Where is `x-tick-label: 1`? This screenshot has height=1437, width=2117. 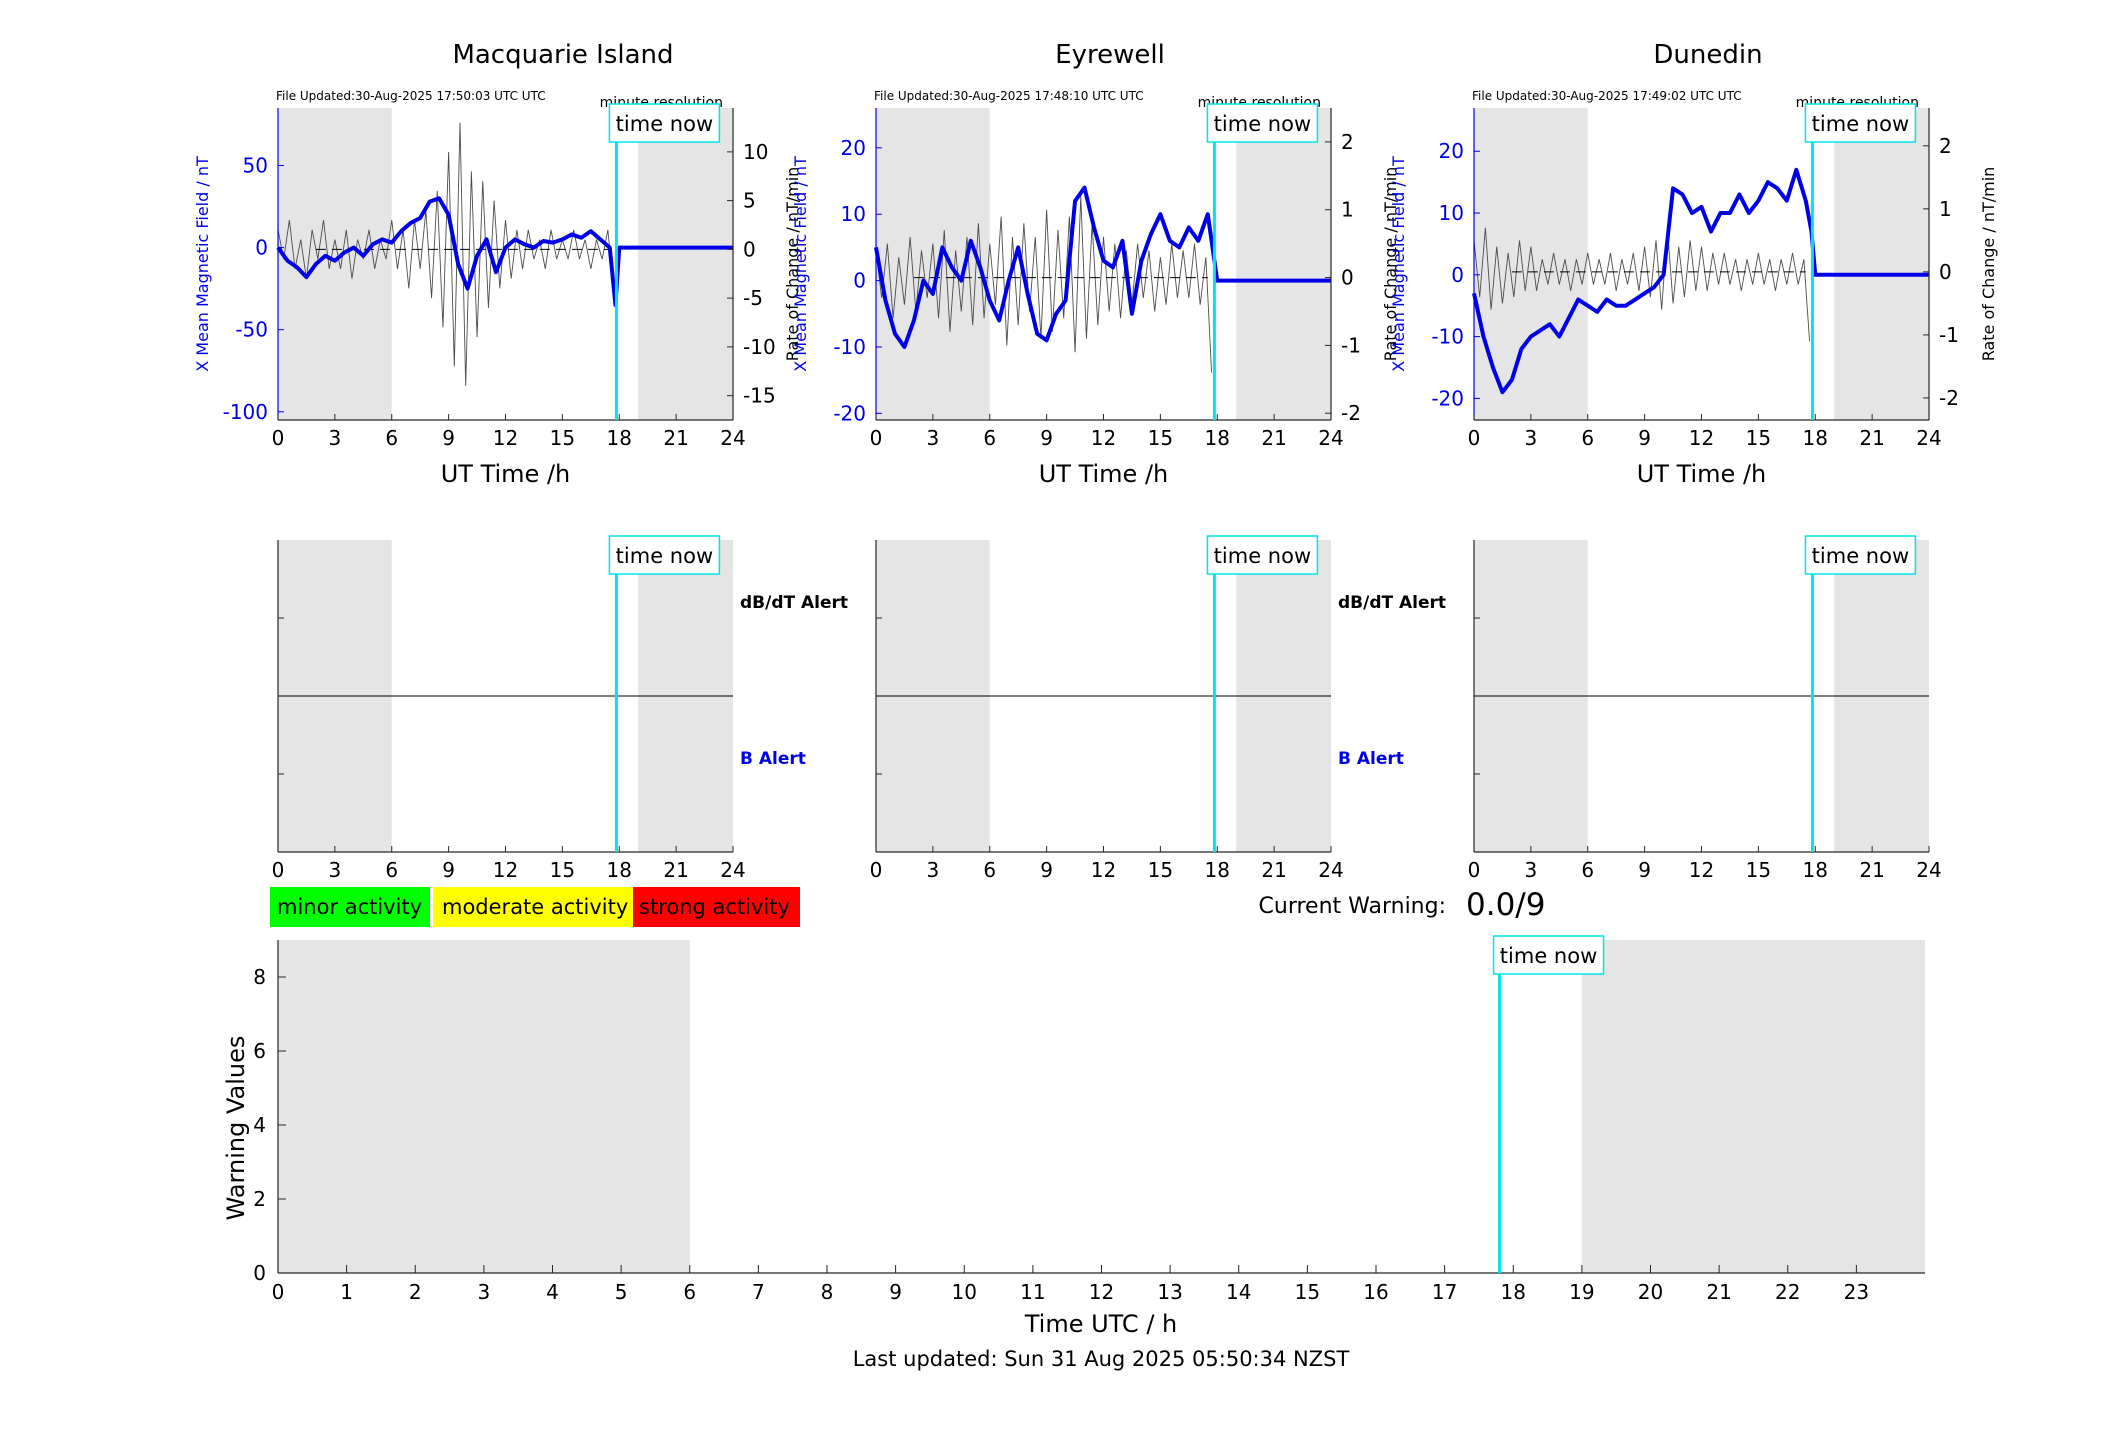
x-tick-label: 1 is located at coordinates (346, 1292).